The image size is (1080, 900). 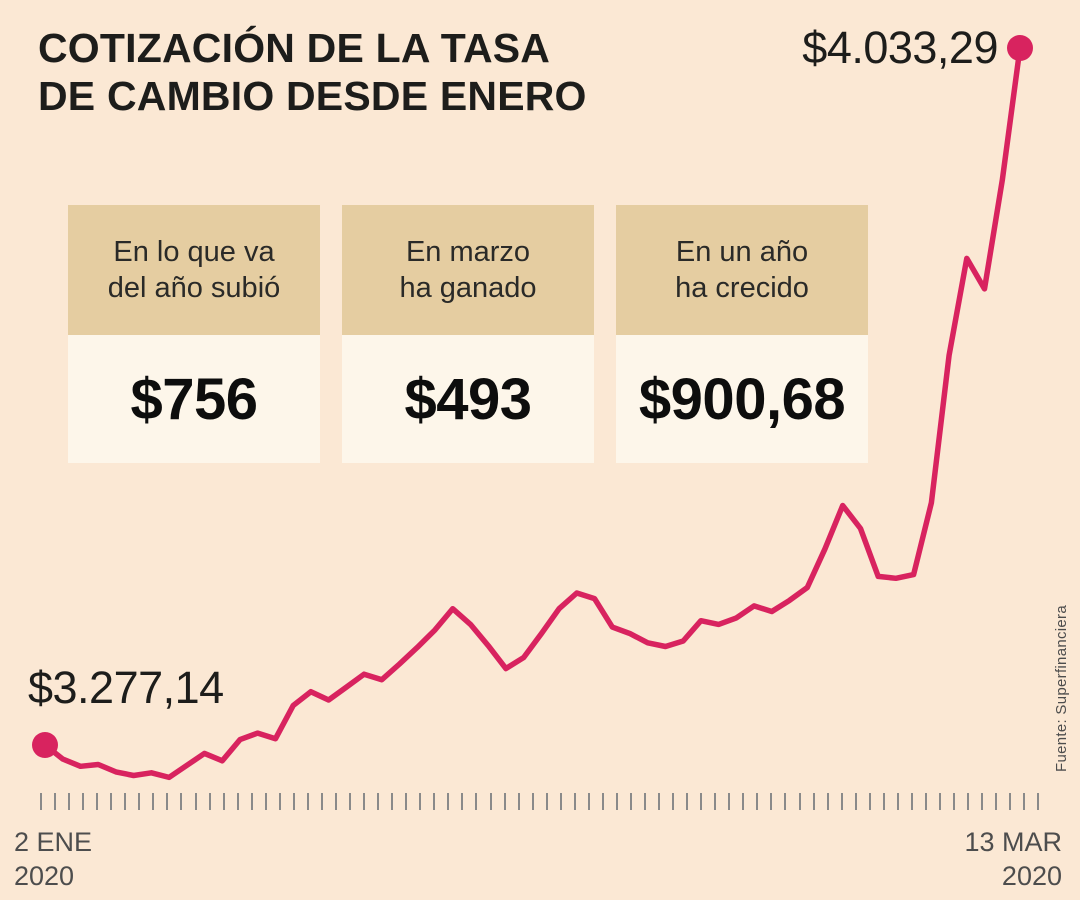 I want to click on stat-box-year-value: $900,68, so click(x=742, y=399).